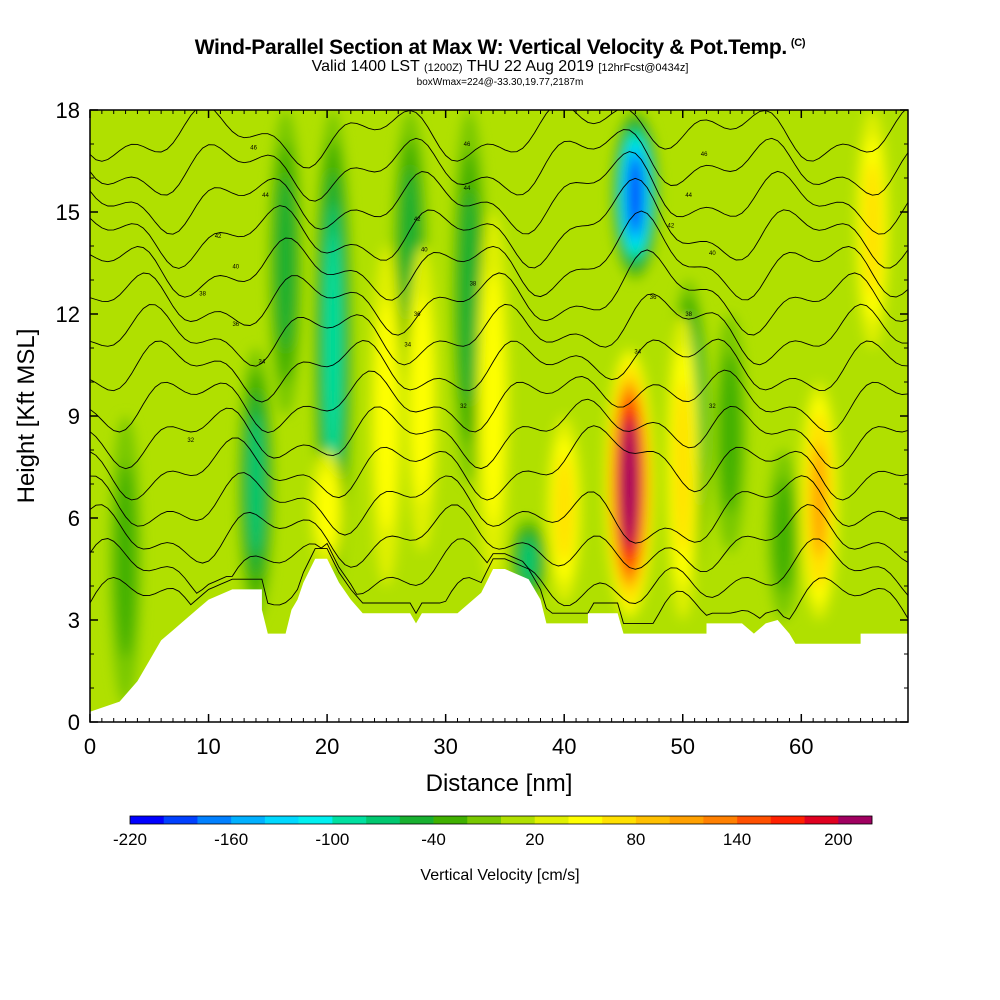 The image size is (1000, 1000). What do you see at coordinates (424, 250) in the screenshot?
I see `isentrope-label-12: 40` at bounding box center [424, 250].